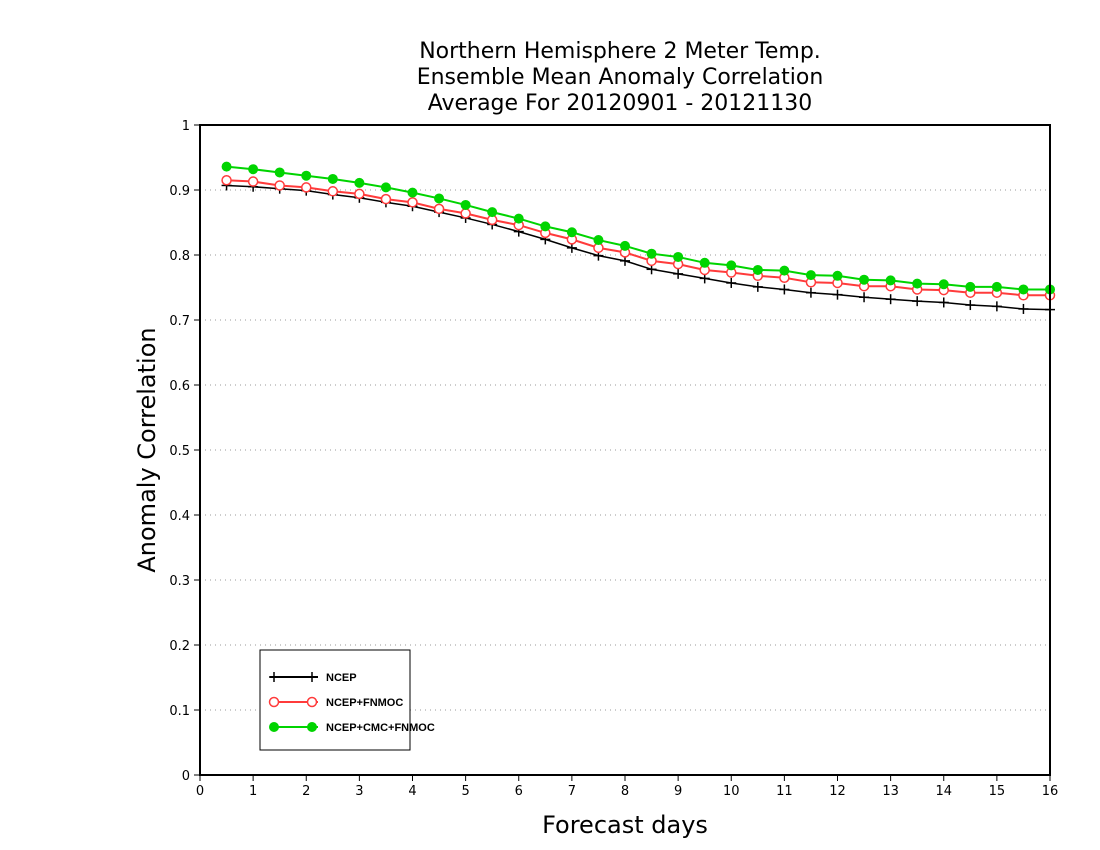 Image resolution: width=1100 pixels, height=850 pixels. I want to click on x-tick-label: 6, so click(519, 791).